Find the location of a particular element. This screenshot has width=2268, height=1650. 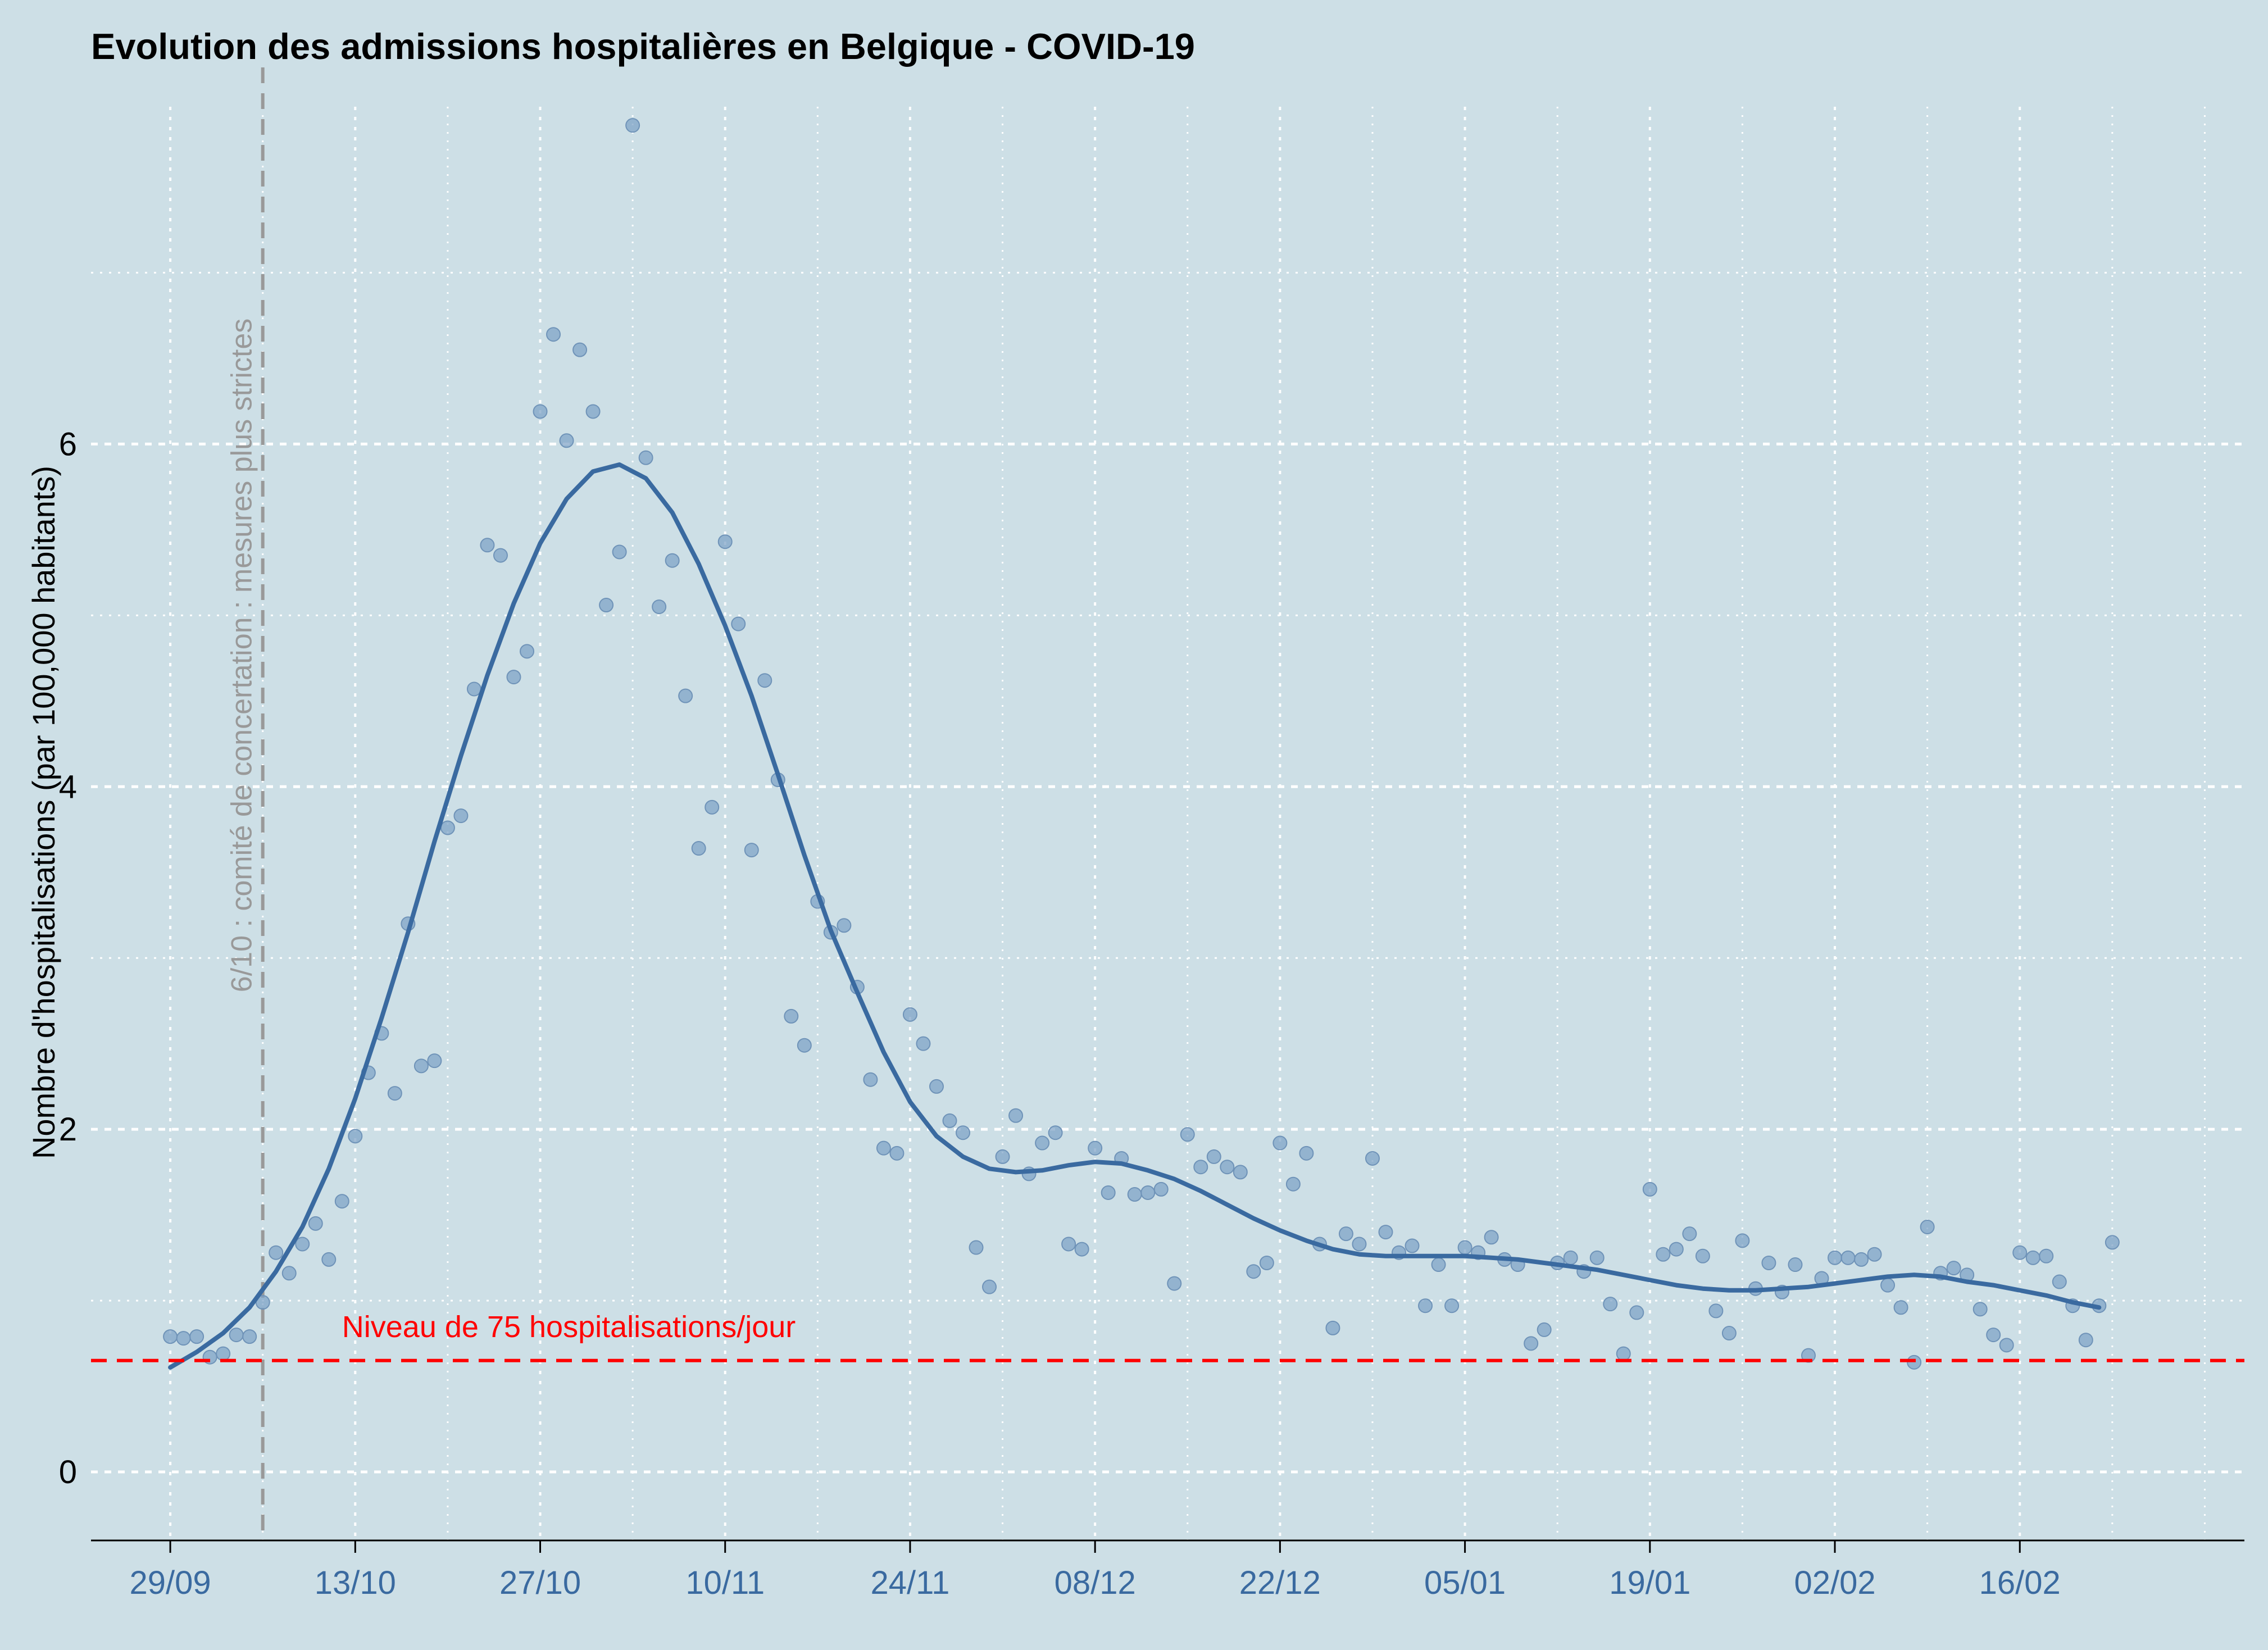

x-tick-label: 05/01 is located at coordinates (1465, 1583).